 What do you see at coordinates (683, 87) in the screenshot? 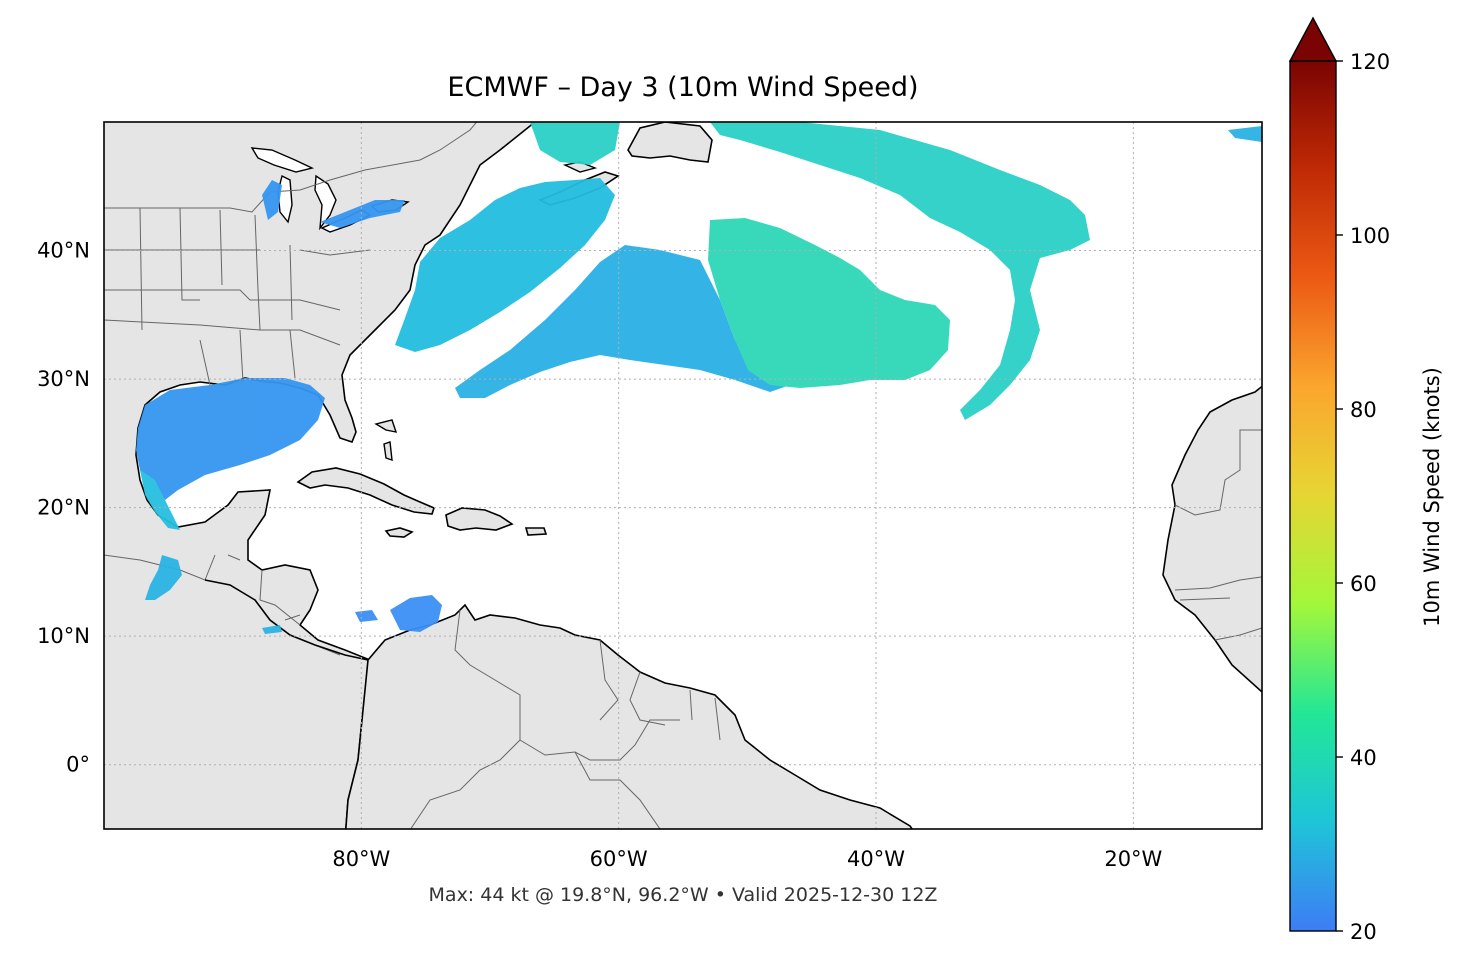
I see `map-title: ECMWF – Day 3 (10m Wind Speed)` at bounding box center [683, 87].